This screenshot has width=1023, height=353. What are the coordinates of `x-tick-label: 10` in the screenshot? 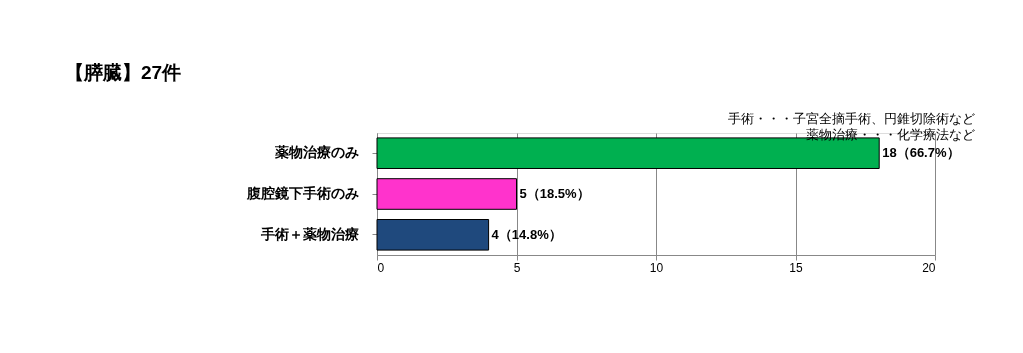 It's located at (656, 267).